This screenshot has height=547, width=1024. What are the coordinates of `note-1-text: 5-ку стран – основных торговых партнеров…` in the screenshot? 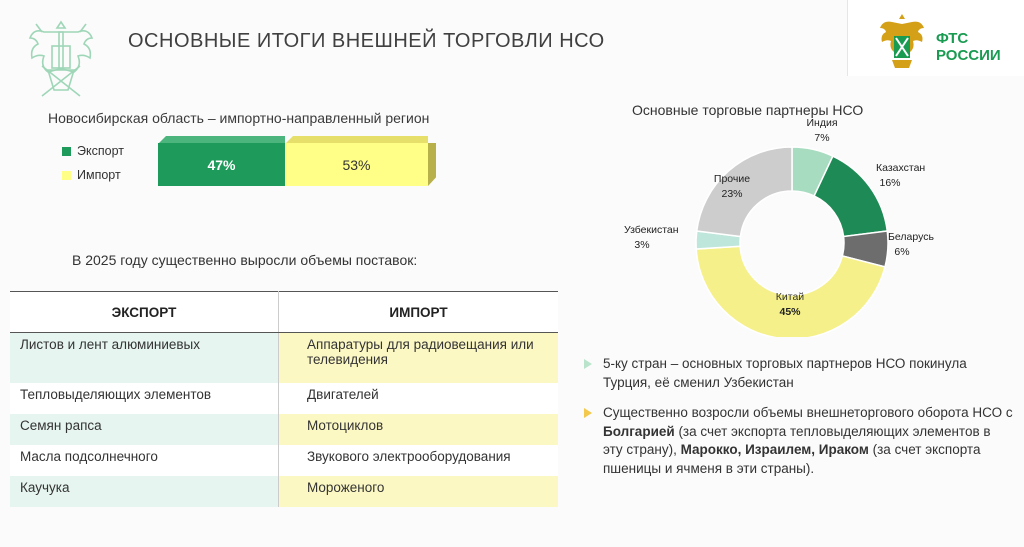 It's located at (785, 373).